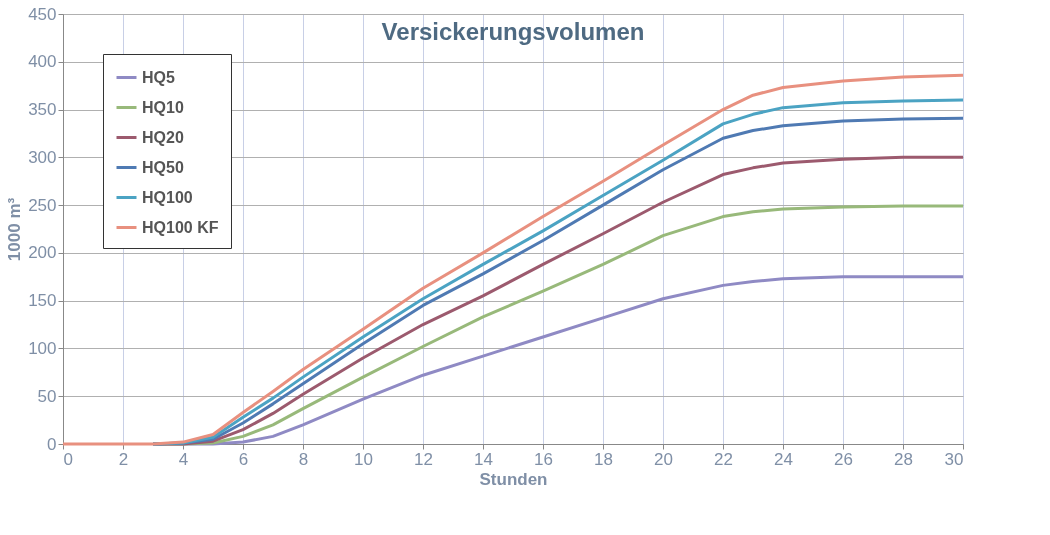  I want to click on x-tick-label: 26, so click(843, 459).